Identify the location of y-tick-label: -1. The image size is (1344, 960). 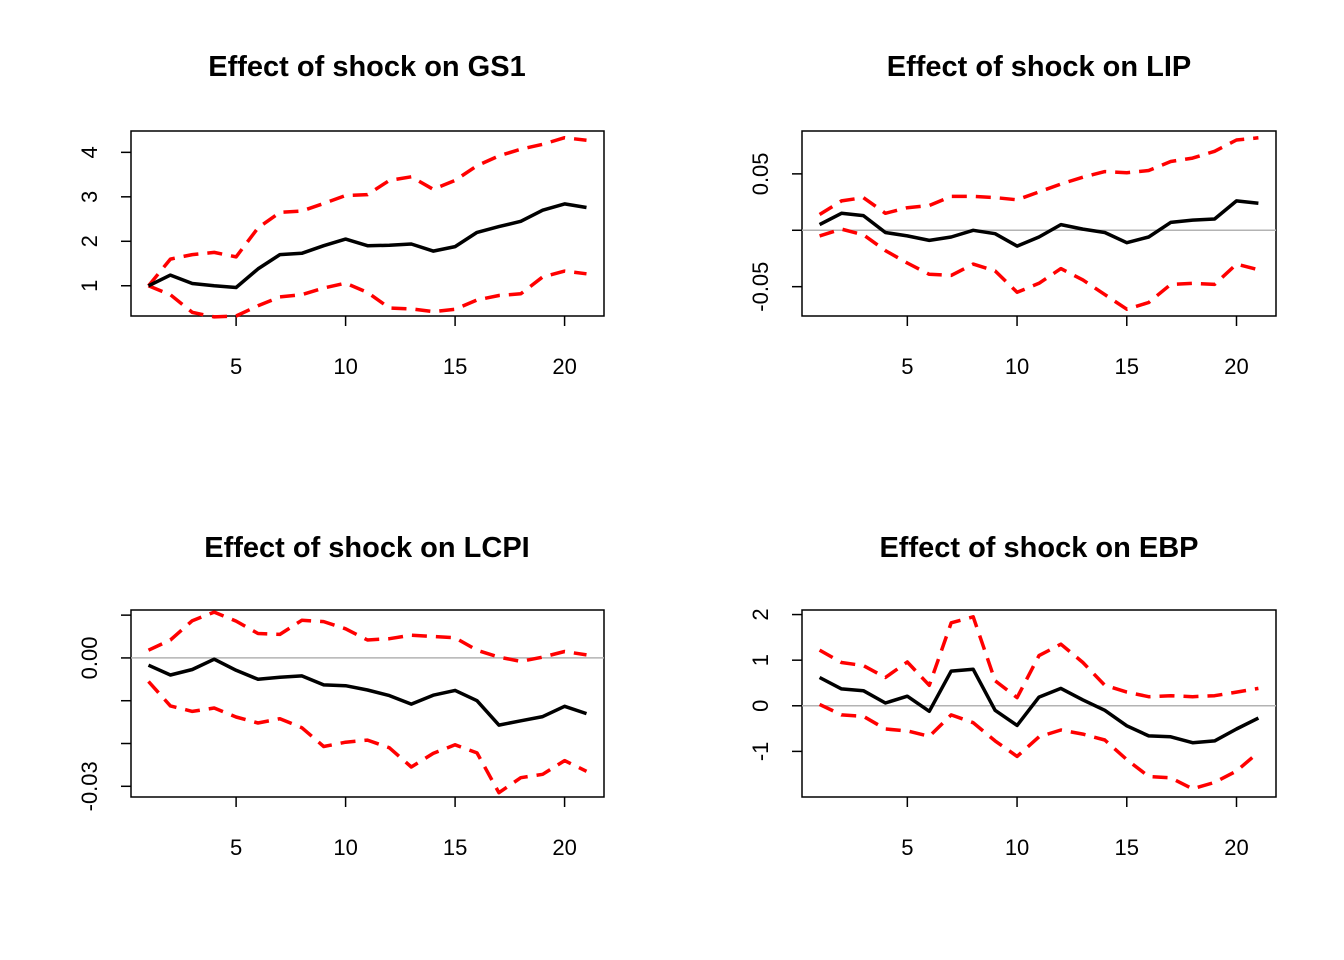
(760, 752).